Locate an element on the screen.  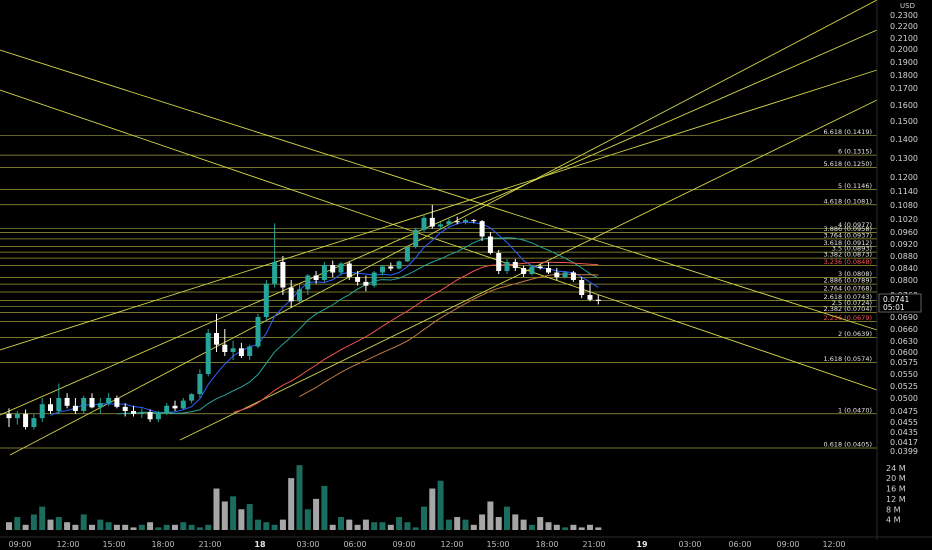
fib-level-label: 3.764 (0.0937) is located at coordinates (848, 235).